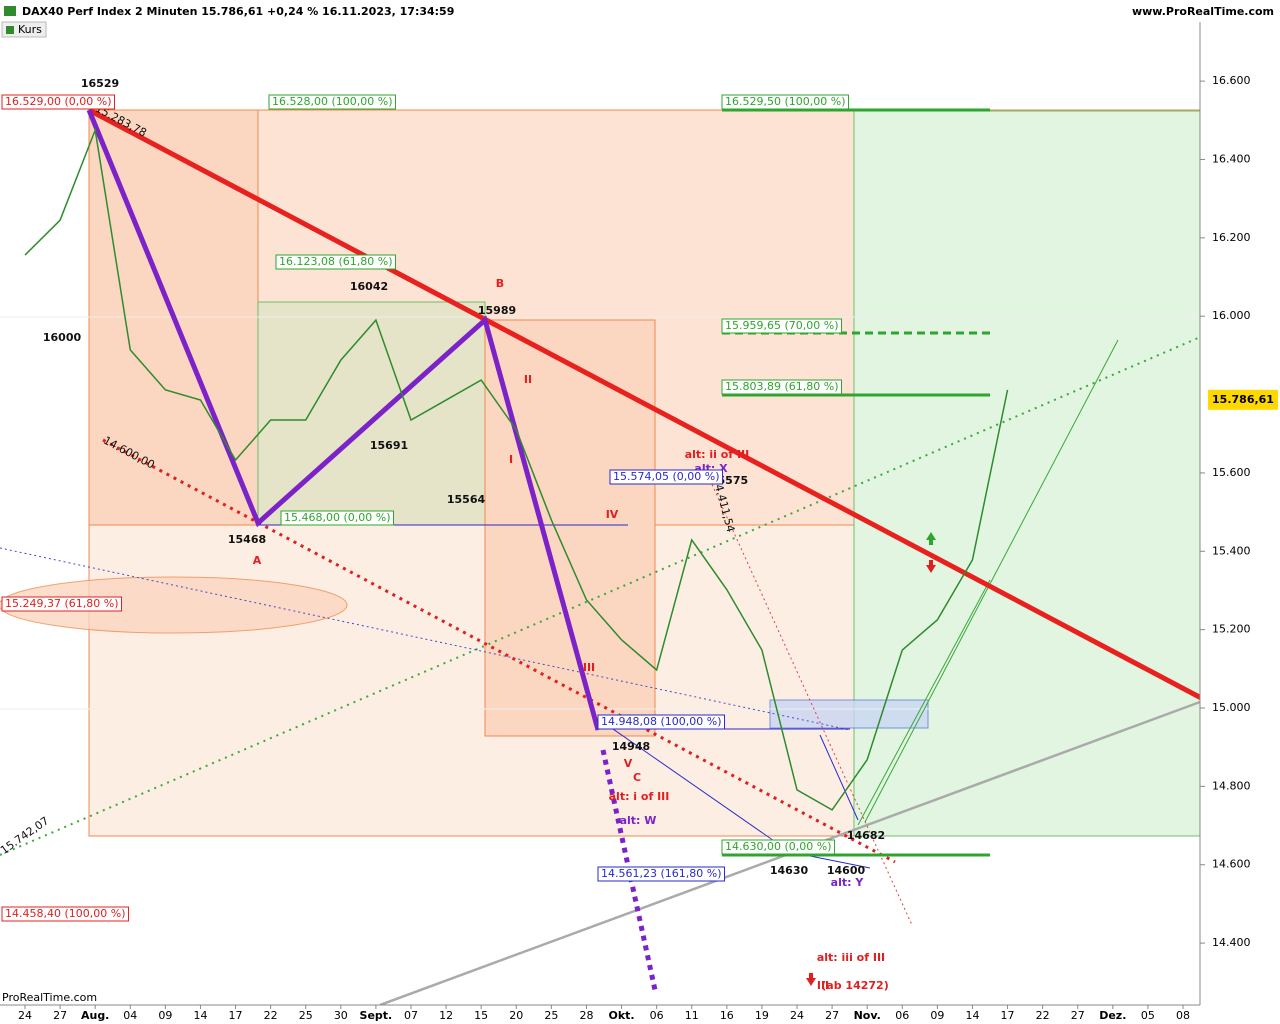  What do you see at coordinates (849, 714) in the screenshot?
I see `zone-box` at bounding box center [849, 714].